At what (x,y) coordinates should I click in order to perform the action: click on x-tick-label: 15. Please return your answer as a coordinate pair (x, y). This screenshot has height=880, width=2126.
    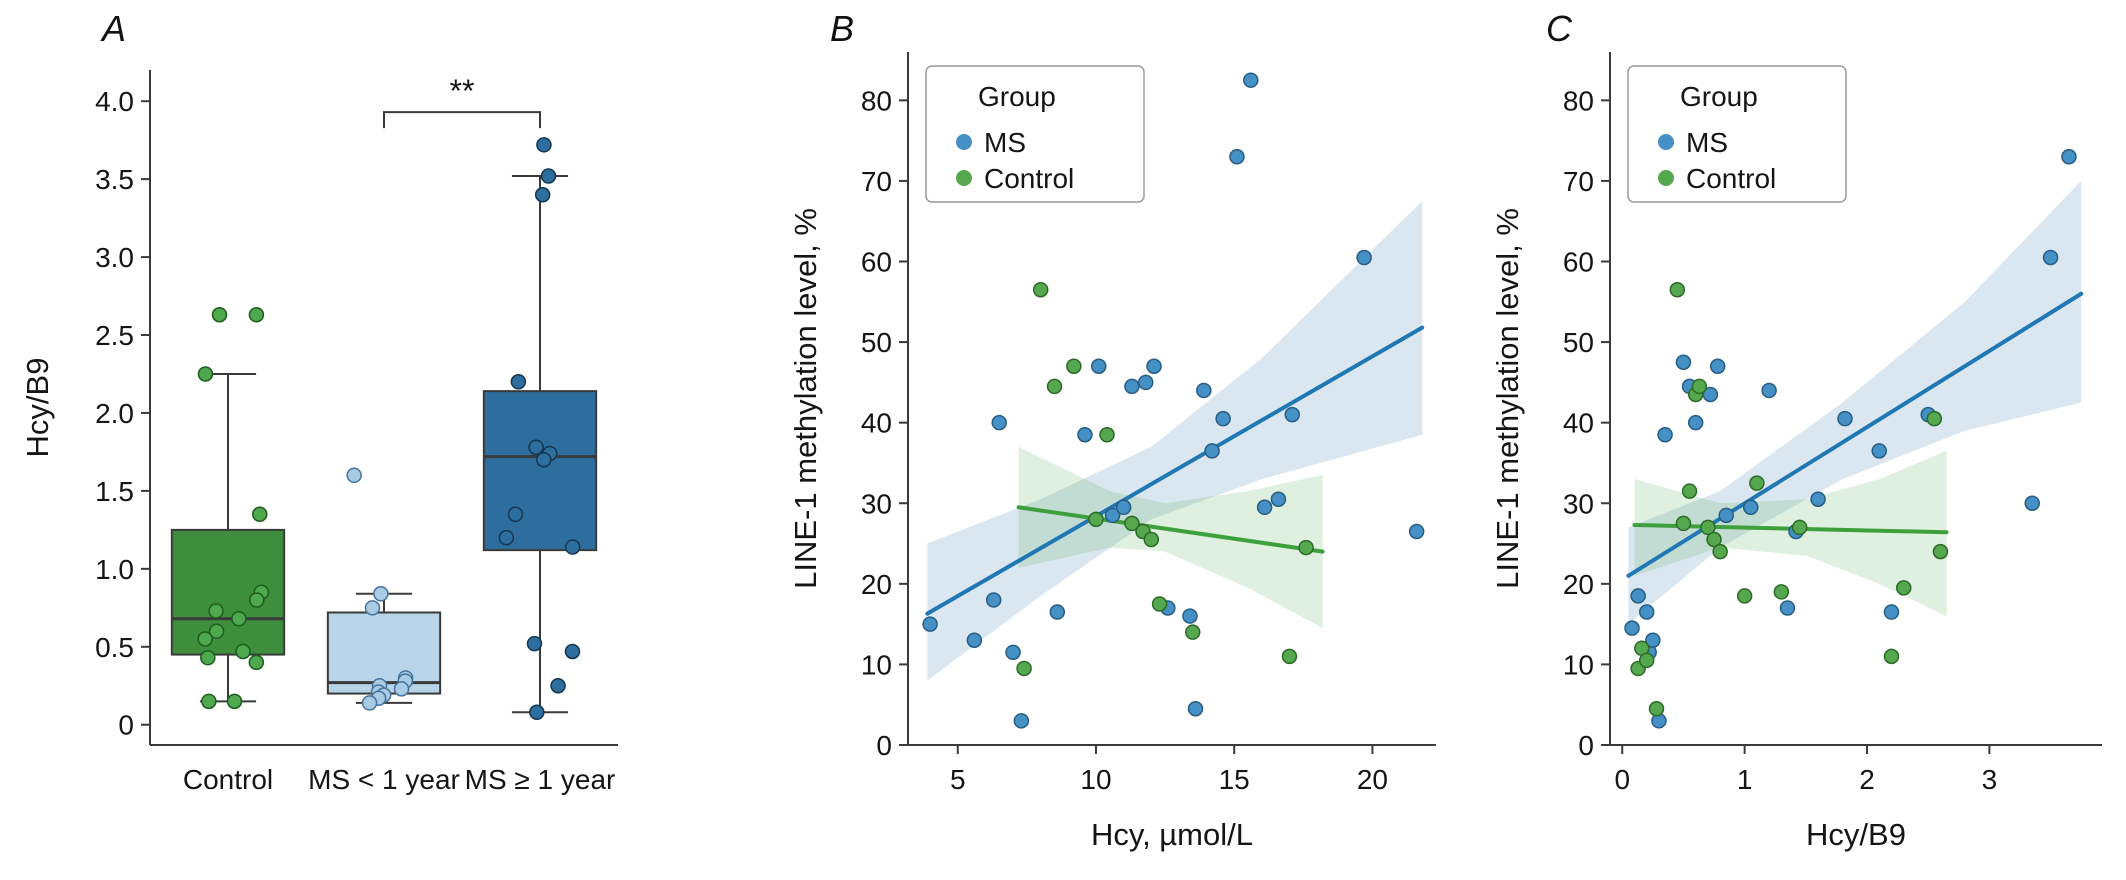
    Looking at the image, I should click on (1234, 779).